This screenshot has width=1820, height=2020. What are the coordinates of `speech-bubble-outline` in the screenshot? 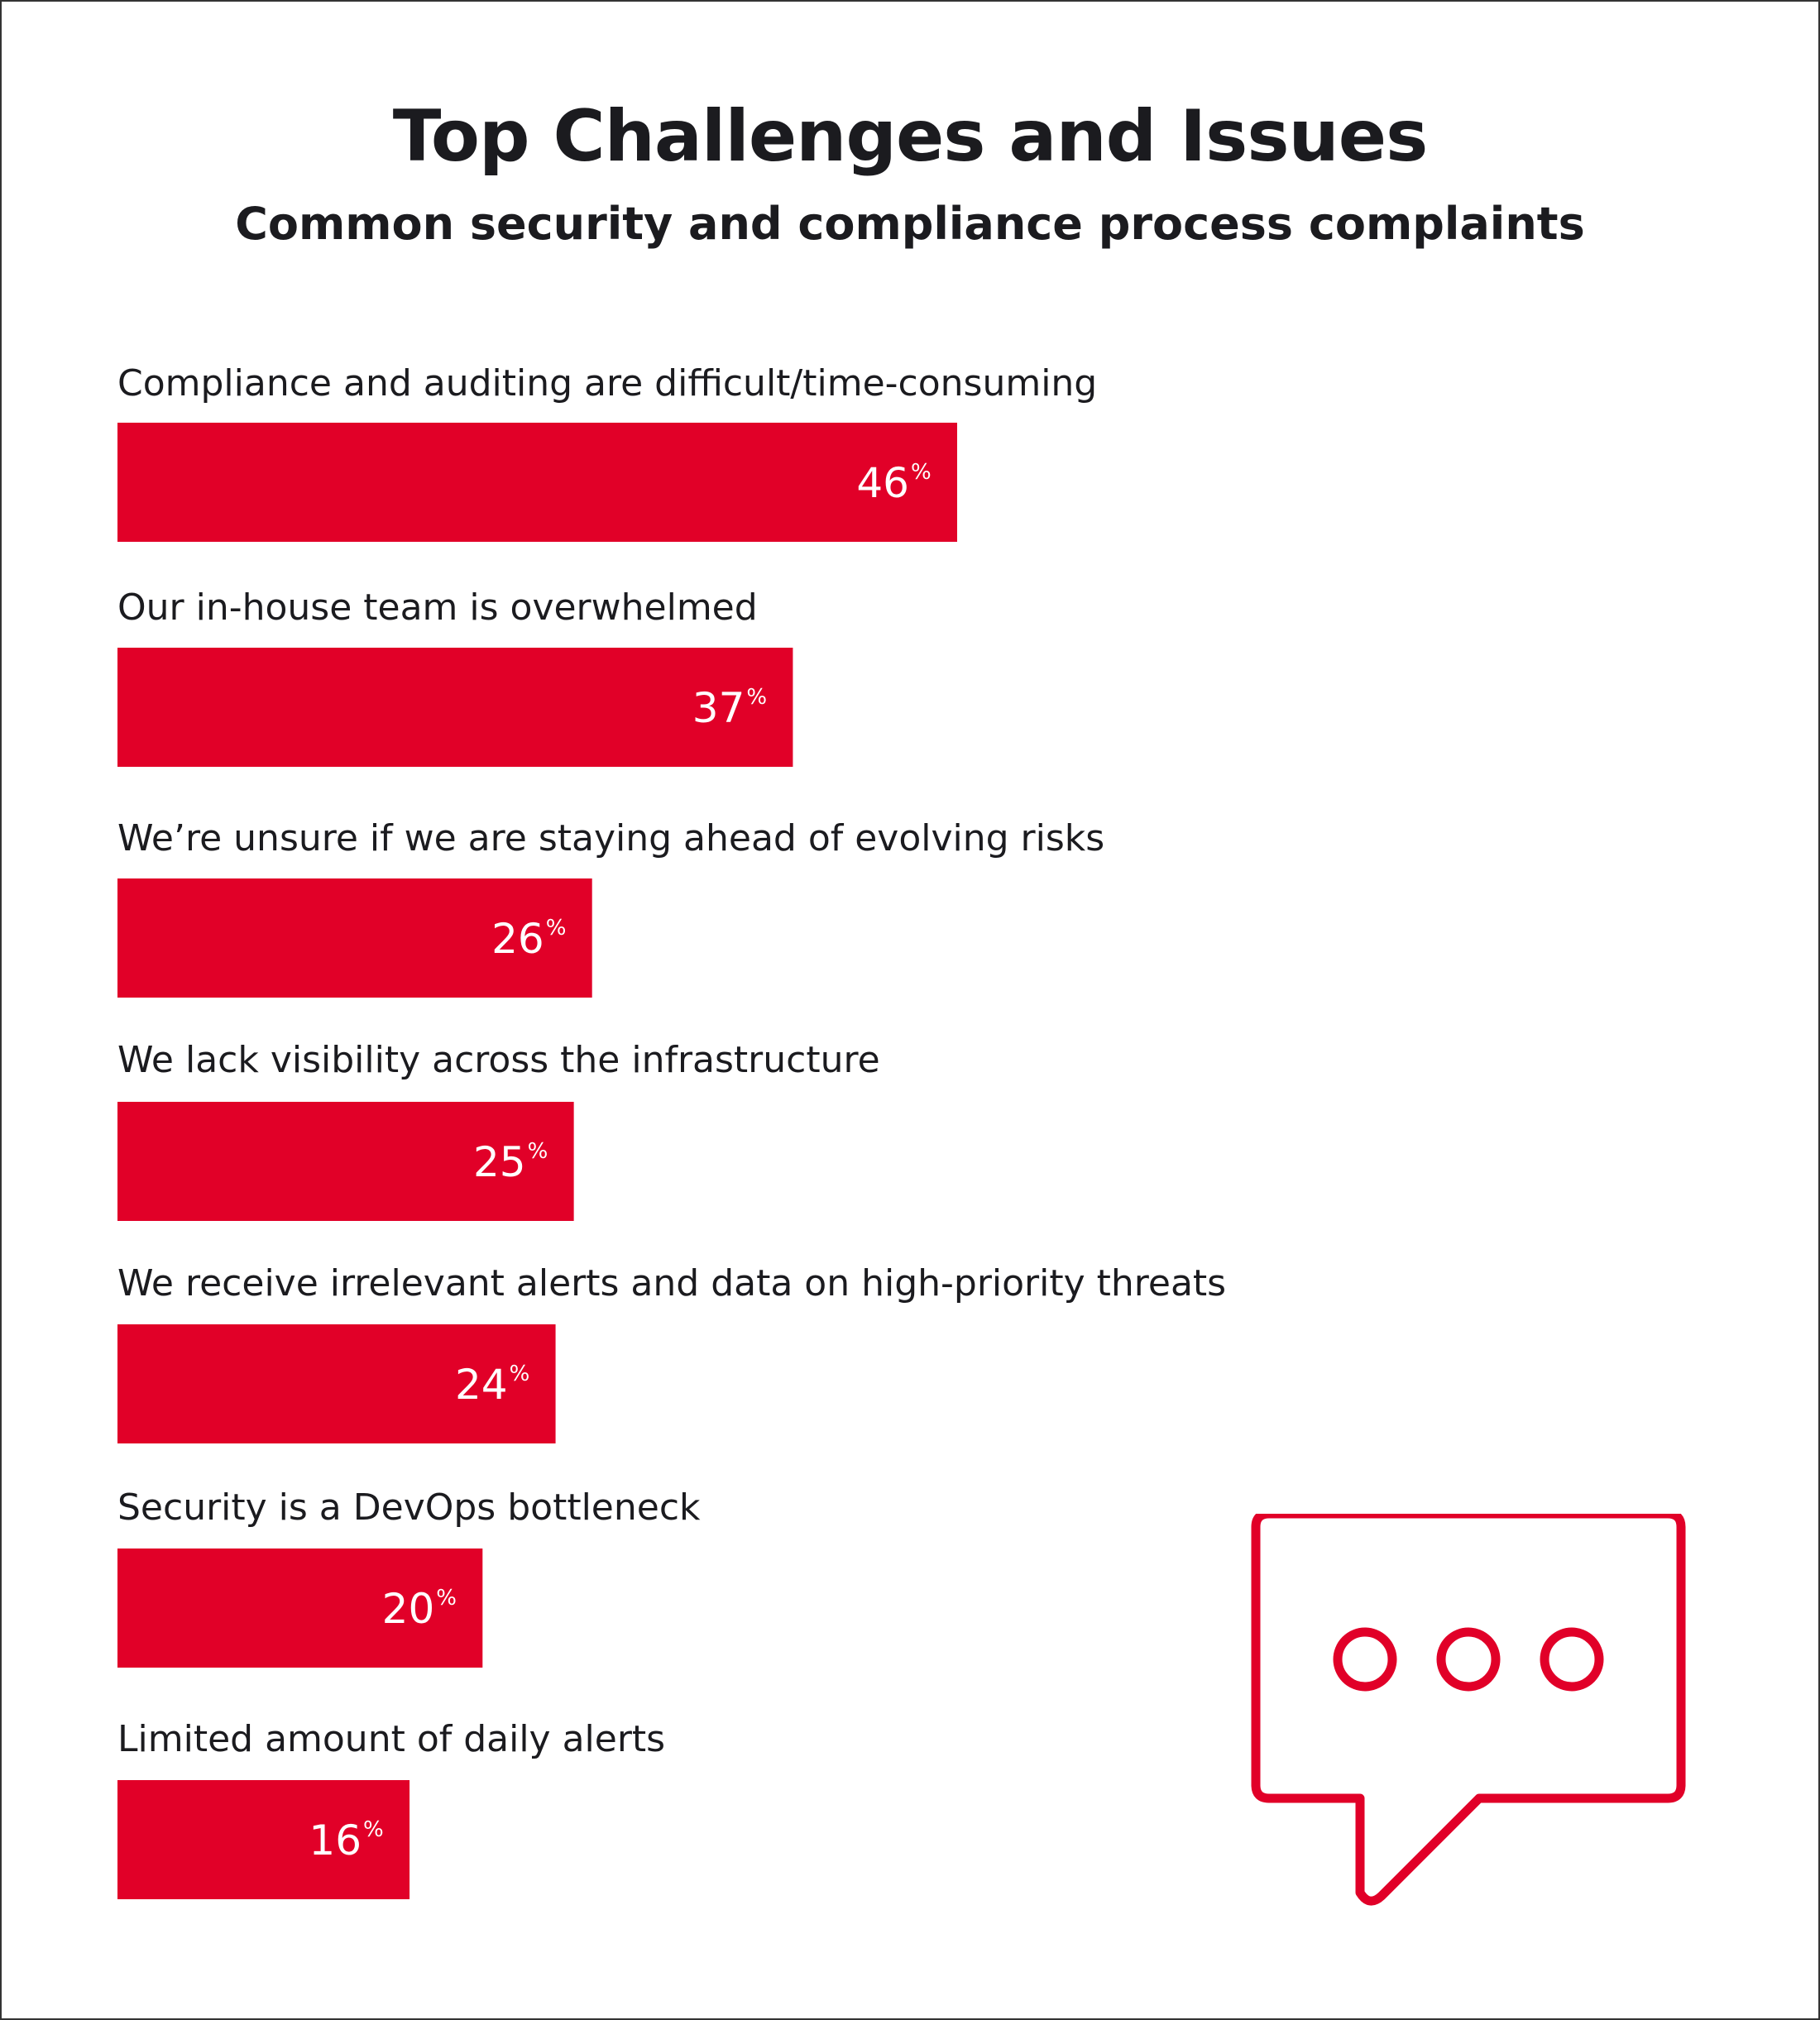 It's located at (1468, 1710).